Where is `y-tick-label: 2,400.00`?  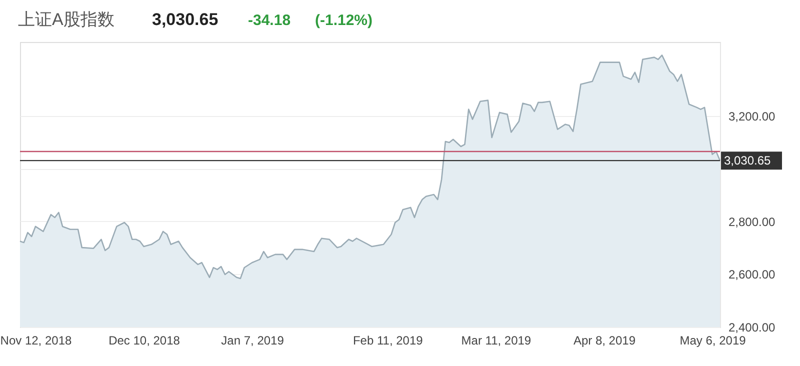
y-tick-label: 2,400.00 is located at coordinates (752, 327).